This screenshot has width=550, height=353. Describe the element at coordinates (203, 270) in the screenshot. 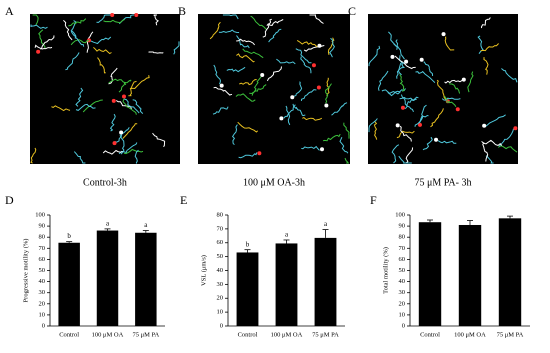

I see `y-axis-label: VSL (μm/s)` at that location.